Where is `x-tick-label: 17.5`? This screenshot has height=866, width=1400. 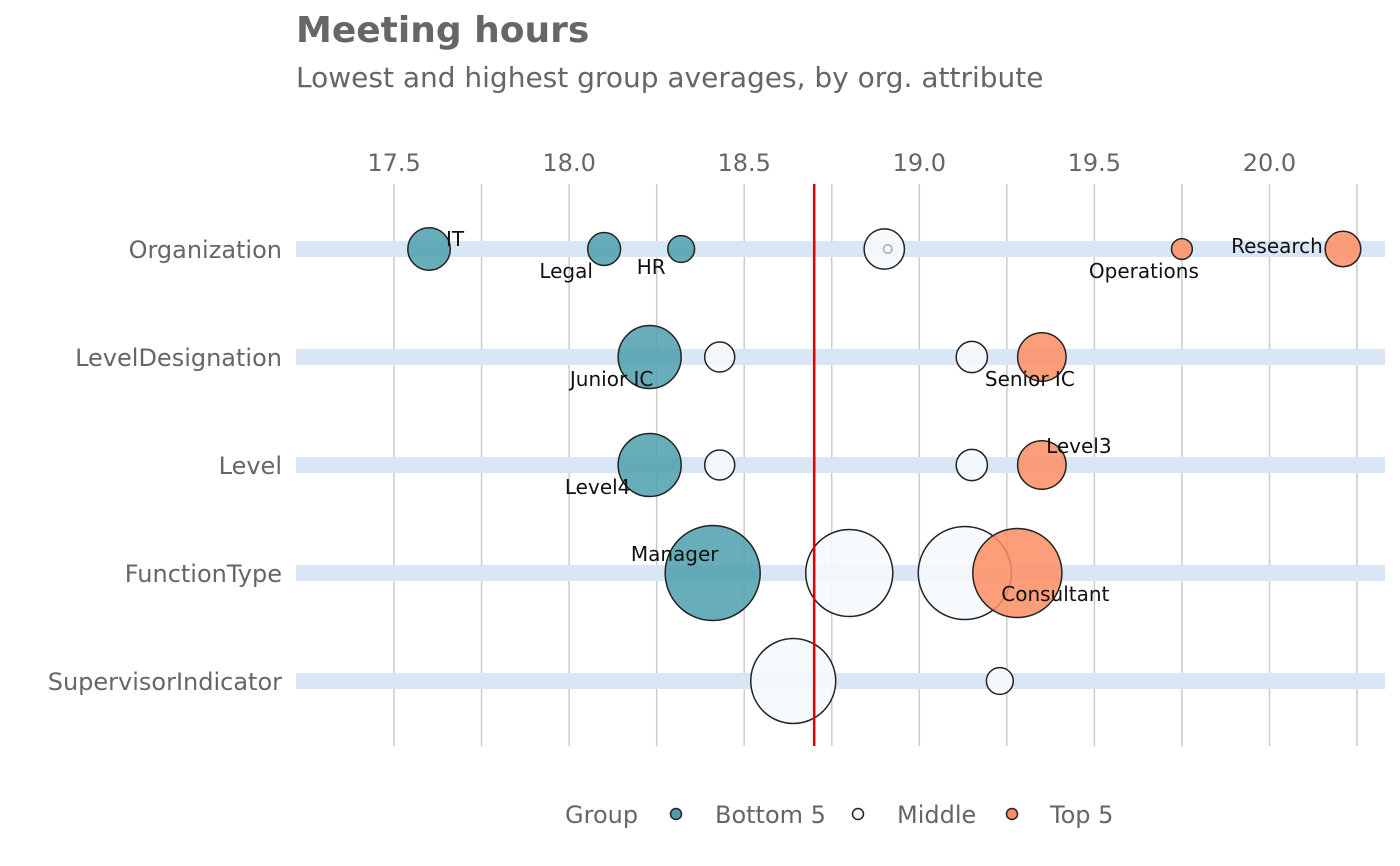 x-tick-label: 17.5 is located at coordinates (393, 163).